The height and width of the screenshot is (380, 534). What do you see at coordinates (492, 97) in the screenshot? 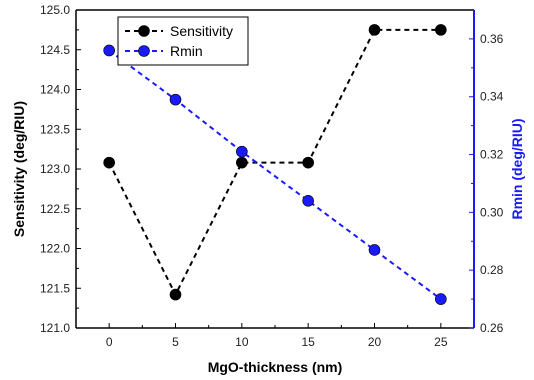
I see `y-right-tick-label: 0.34` at bounding box center [492, 97].